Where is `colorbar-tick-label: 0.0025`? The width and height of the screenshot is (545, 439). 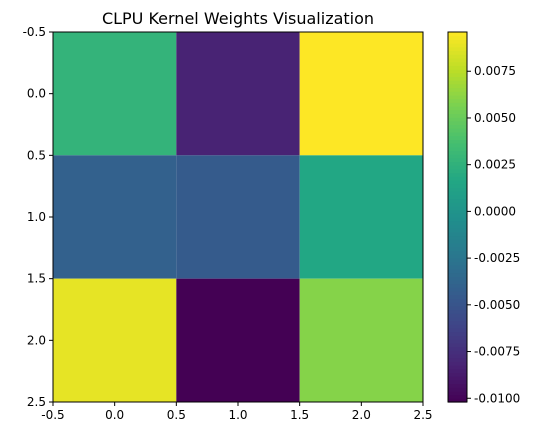 colorbar-tick-label: 0.0025 is located at coordinates (495, 165).